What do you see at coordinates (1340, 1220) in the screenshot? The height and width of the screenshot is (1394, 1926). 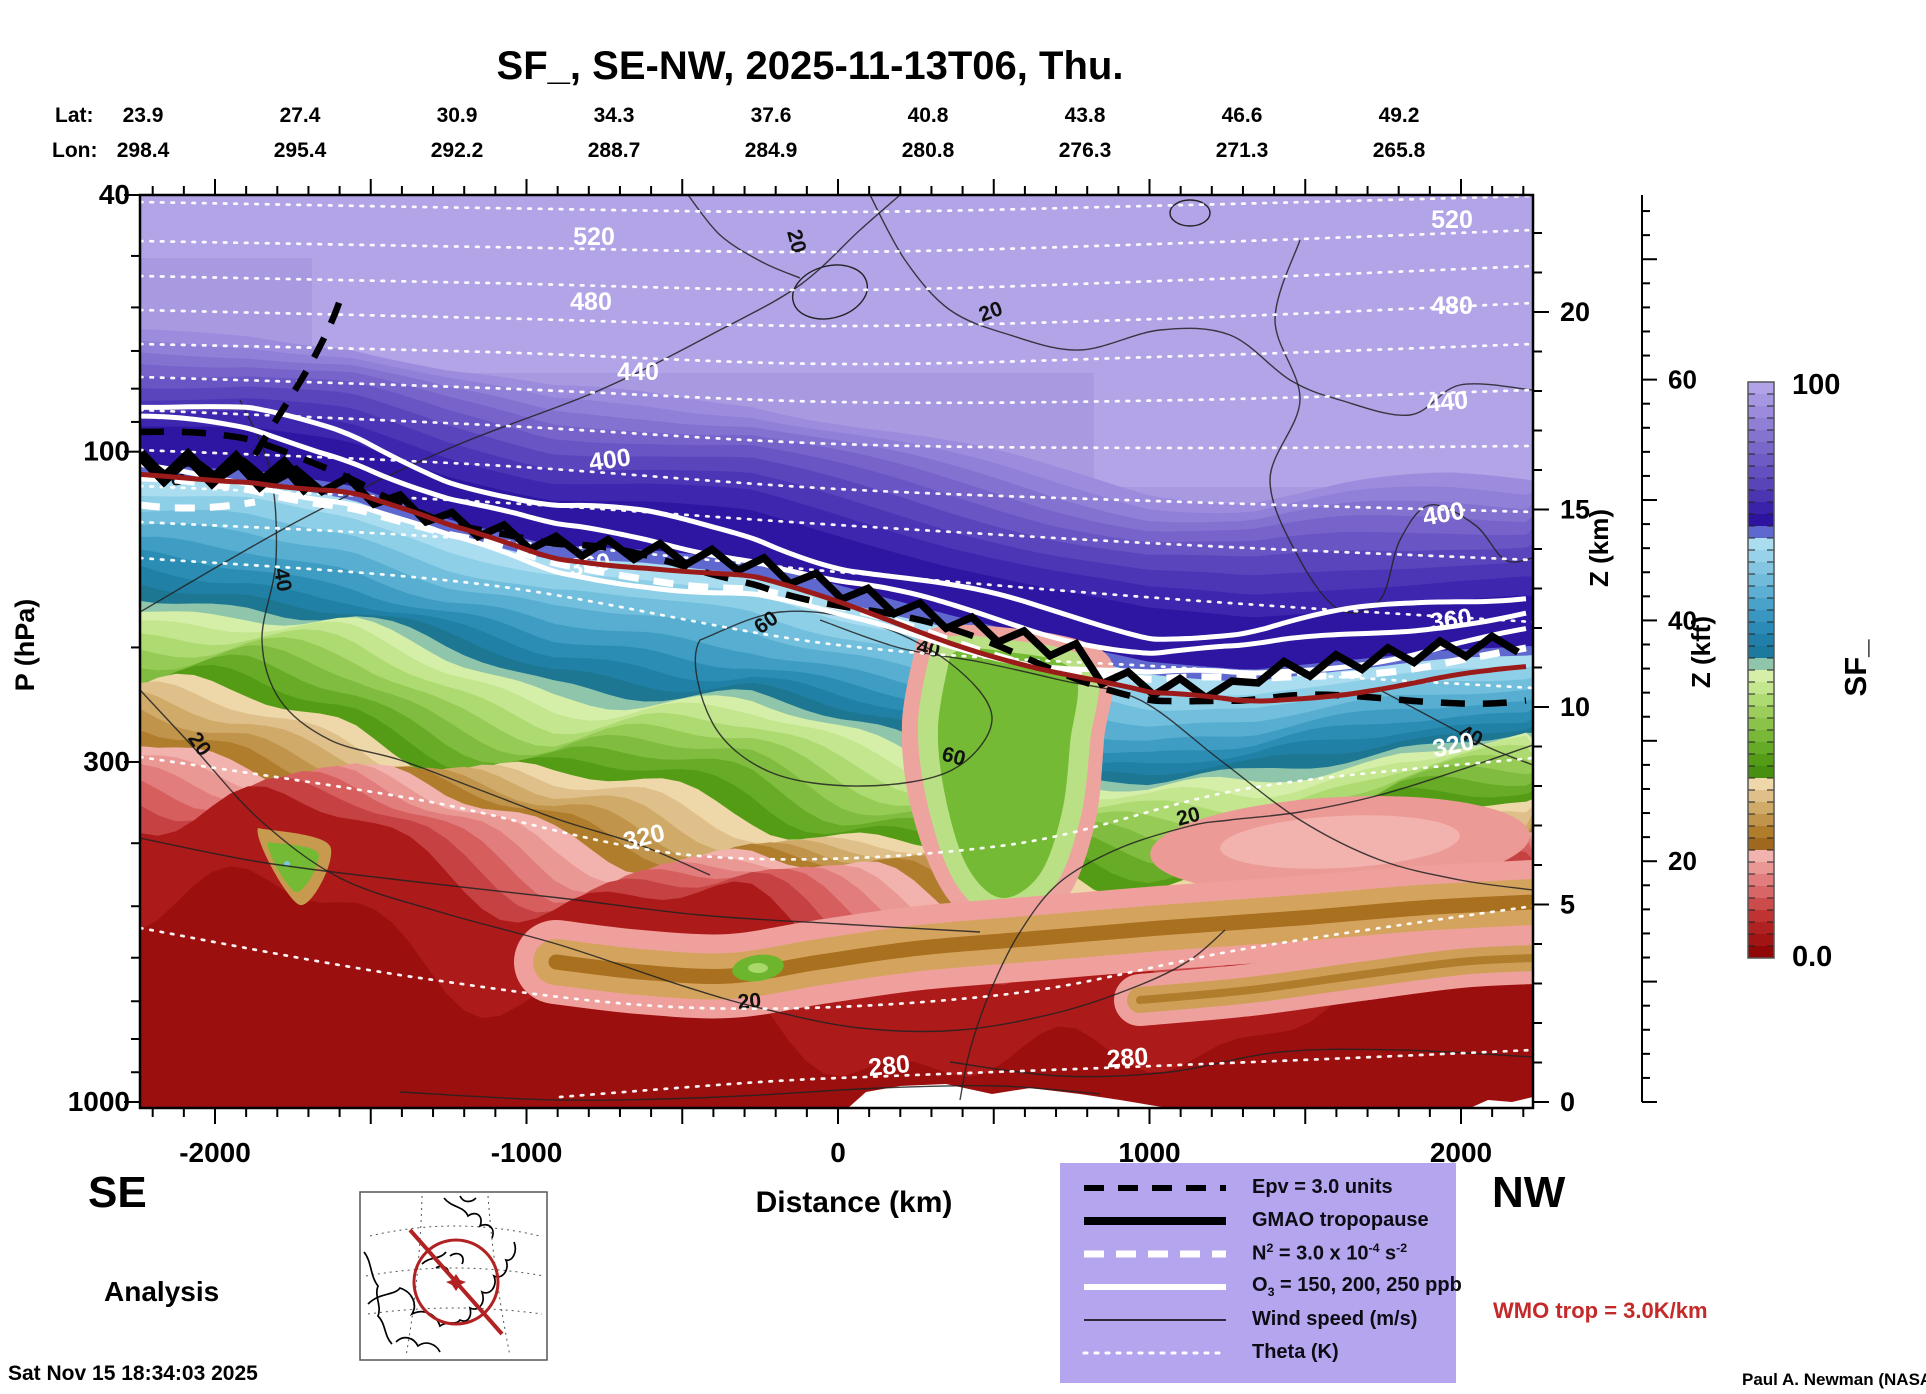 I see `legend-label-gmao: GMAO tropopause` at bounding box center [1340, 1220].